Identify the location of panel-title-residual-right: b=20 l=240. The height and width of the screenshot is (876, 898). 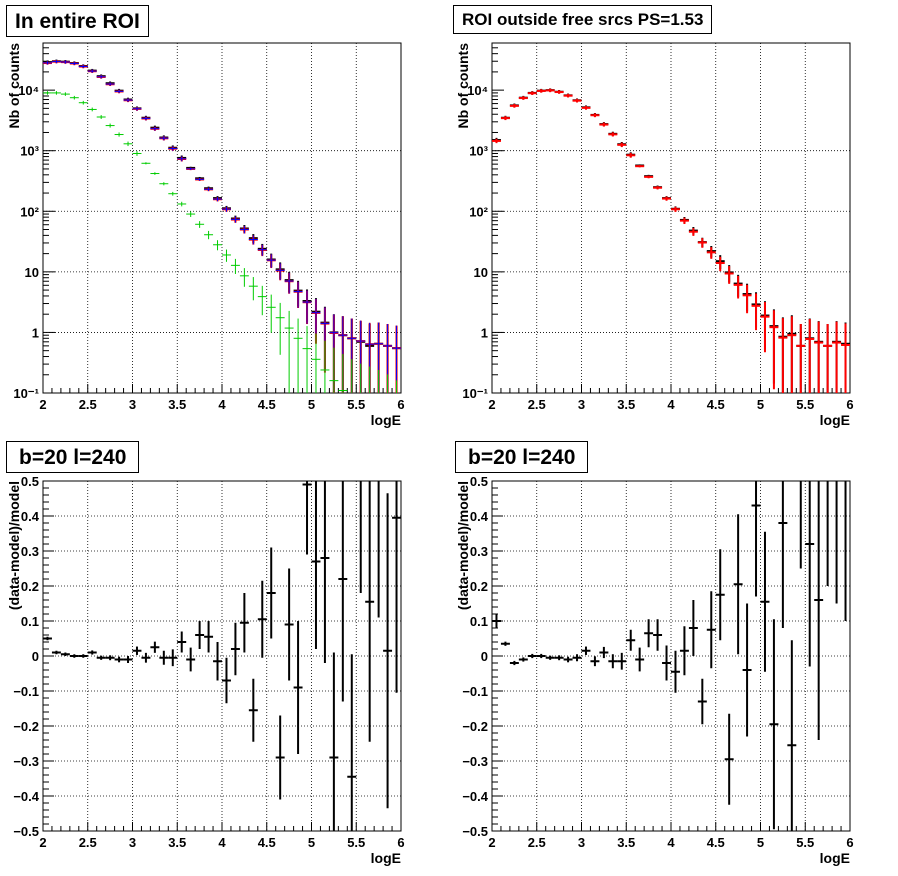
(522, 457).